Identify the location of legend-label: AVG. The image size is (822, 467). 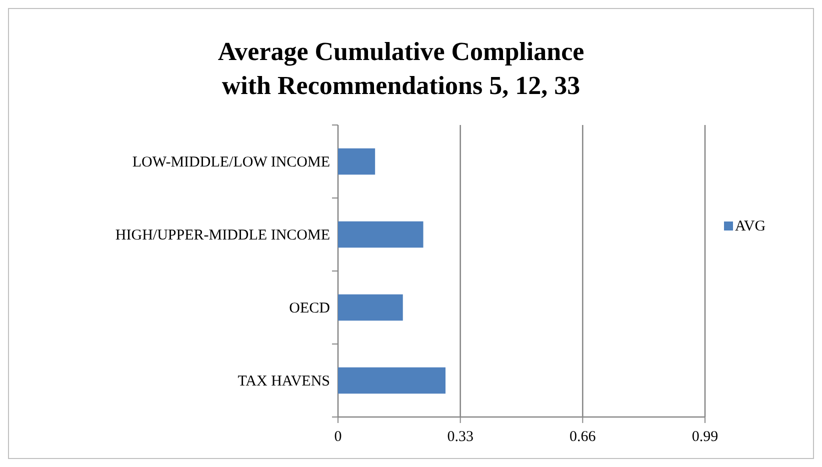
(750, 226).